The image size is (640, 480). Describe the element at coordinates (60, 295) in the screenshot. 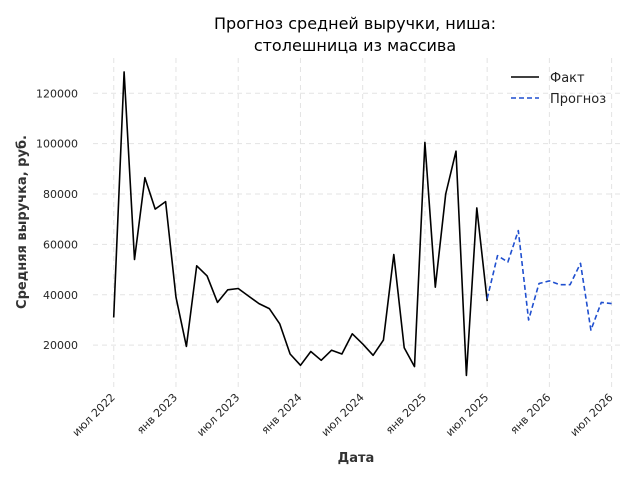

I see `y-tick-label: 40000` at that location.